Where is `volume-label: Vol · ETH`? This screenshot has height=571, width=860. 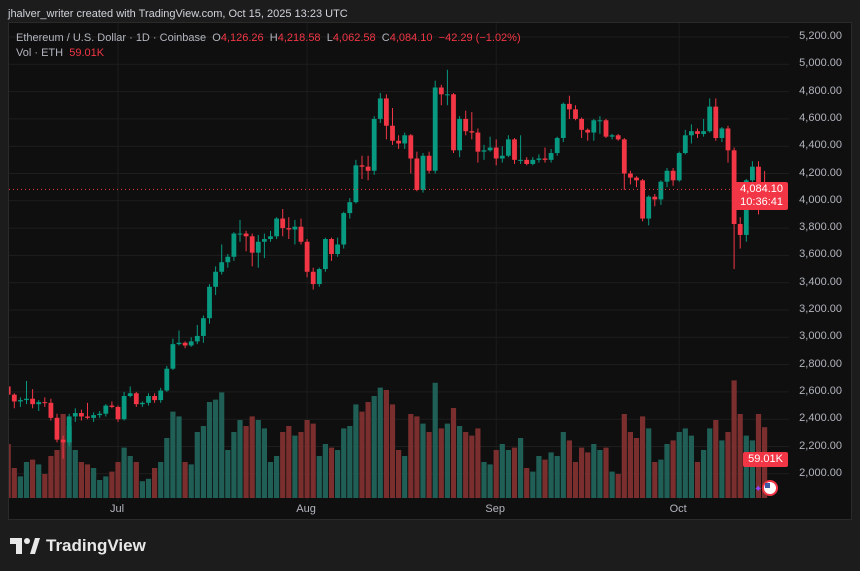
volume-label: Vol · ETH is located at coordinates (40, 53).